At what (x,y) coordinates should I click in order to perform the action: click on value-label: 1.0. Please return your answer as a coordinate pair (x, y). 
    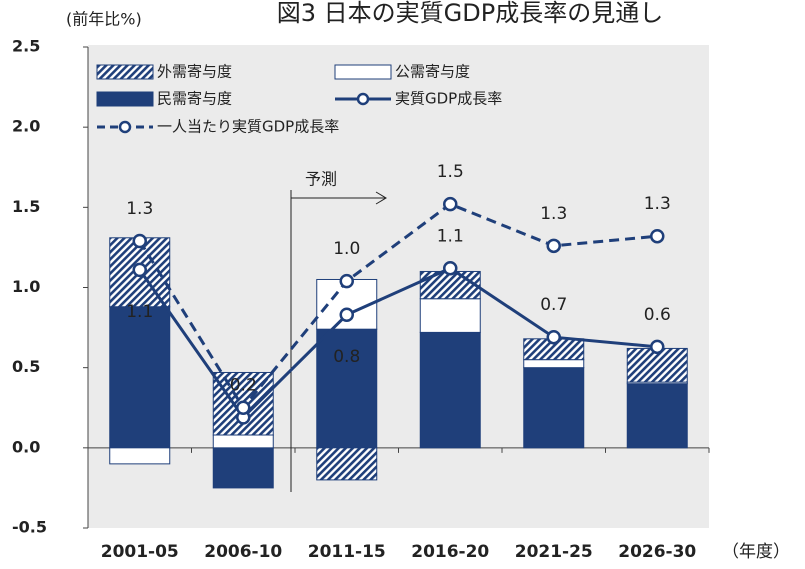
    Looking at the image, I should click on (346, 249).